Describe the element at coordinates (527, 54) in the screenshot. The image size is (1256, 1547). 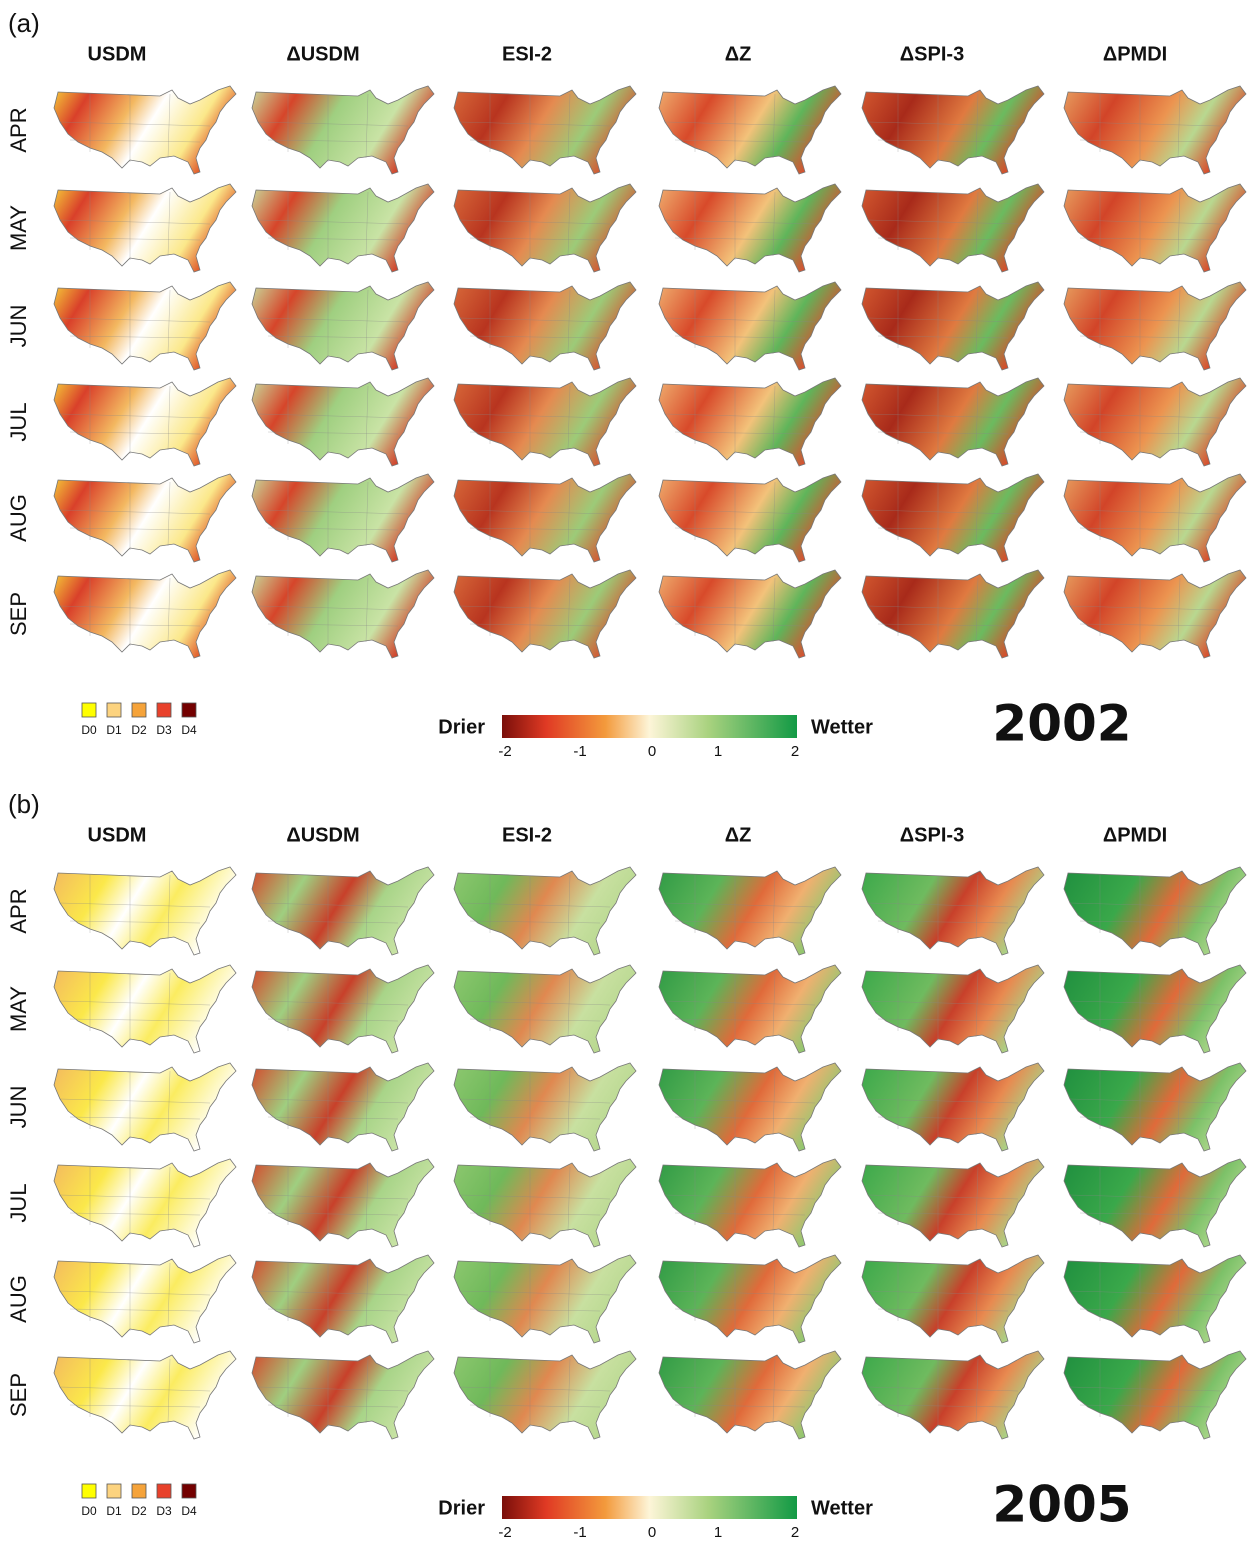
I see `column-header: ESI-2` at that location.